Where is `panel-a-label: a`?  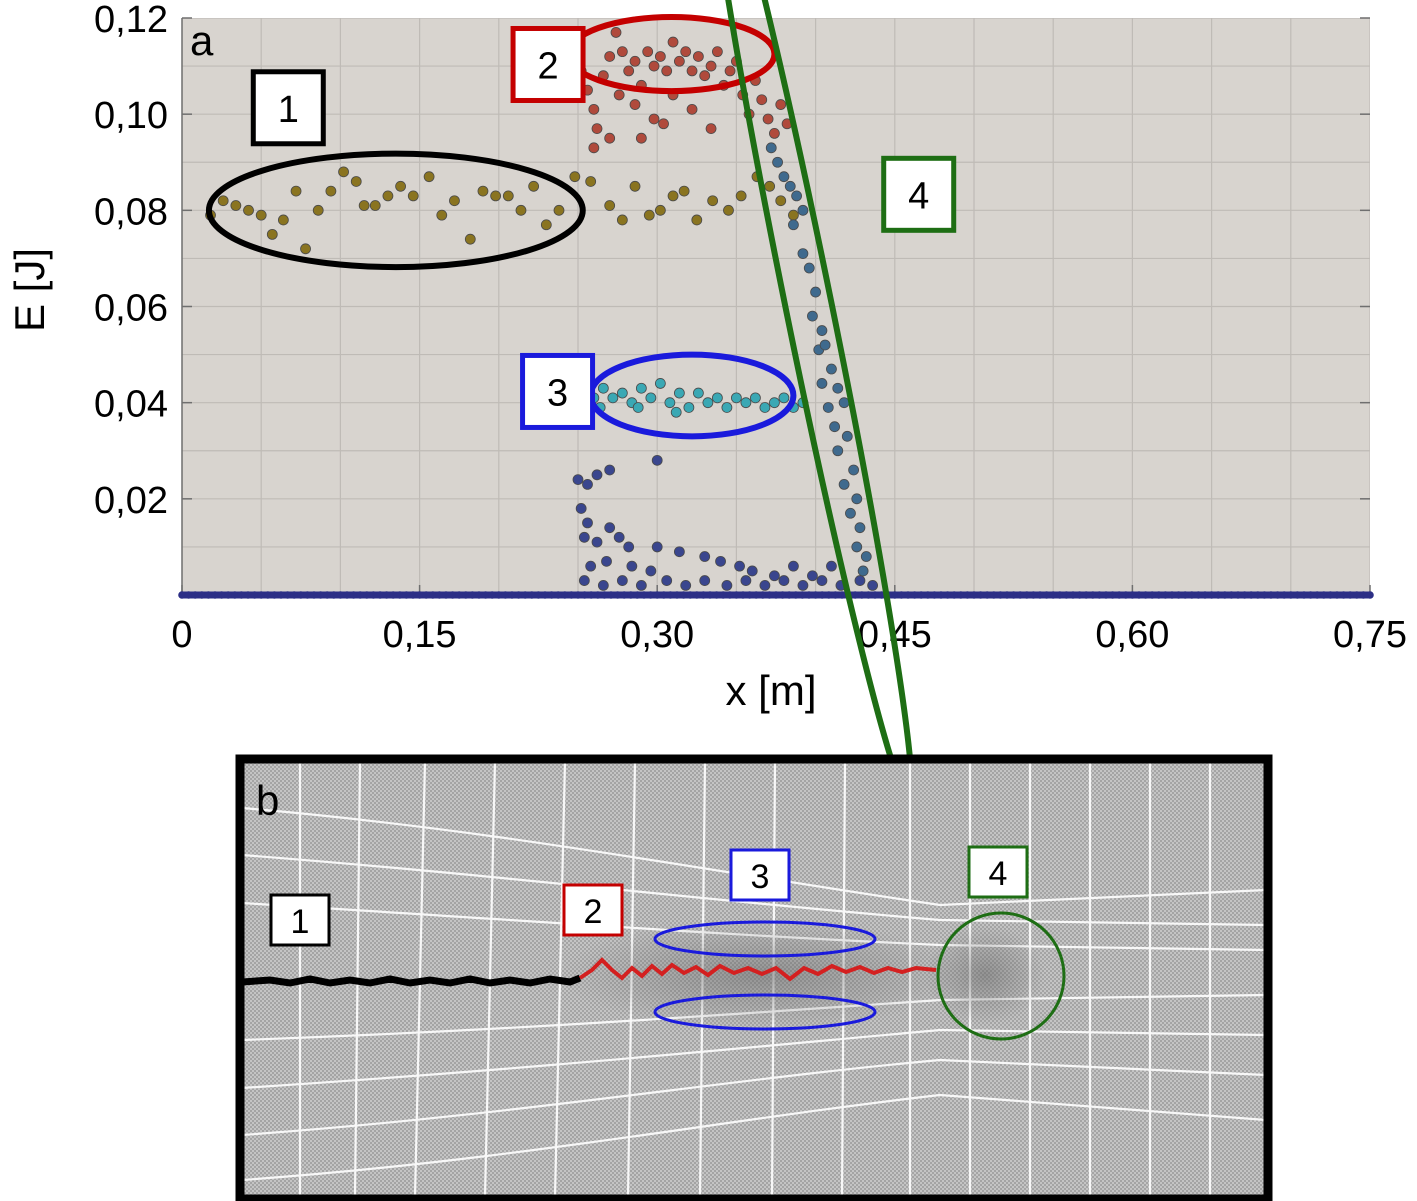
panel-a-label: a is located at coordinates (202, 40).